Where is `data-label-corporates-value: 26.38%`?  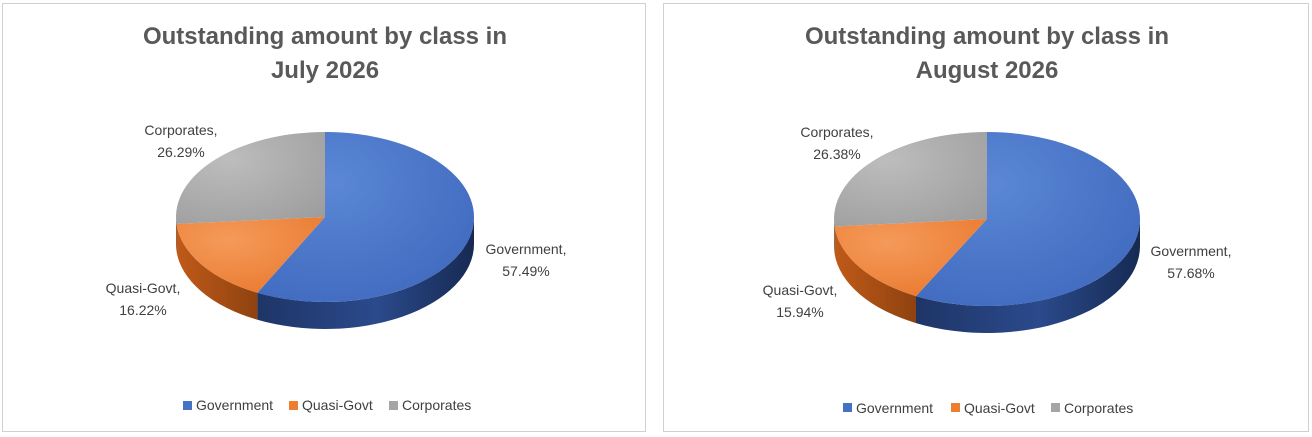
data-label-corporates-value: 26.38% is located at coordinates (836, 154).